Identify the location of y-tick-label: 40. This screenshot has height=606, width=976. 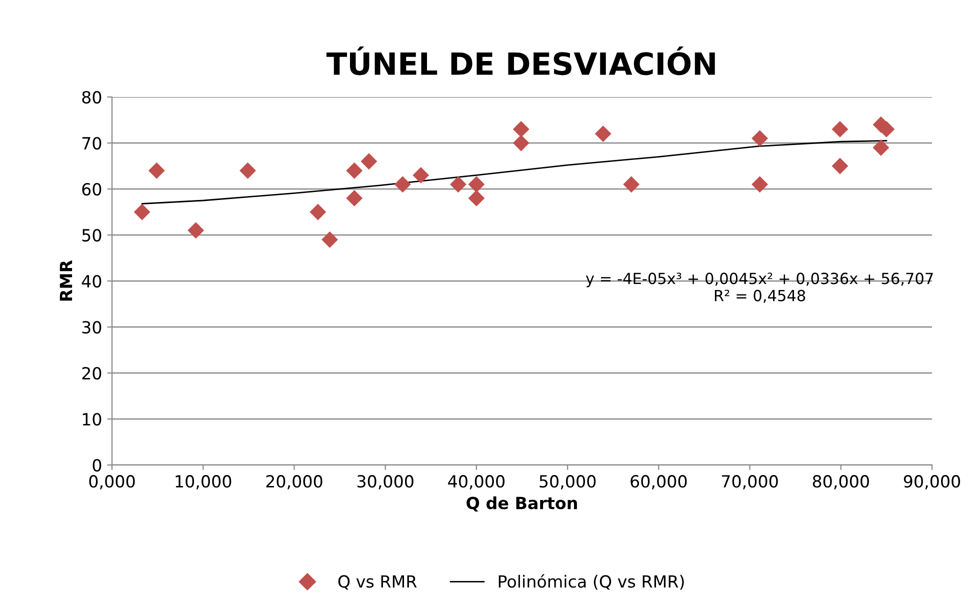
(92, 281).